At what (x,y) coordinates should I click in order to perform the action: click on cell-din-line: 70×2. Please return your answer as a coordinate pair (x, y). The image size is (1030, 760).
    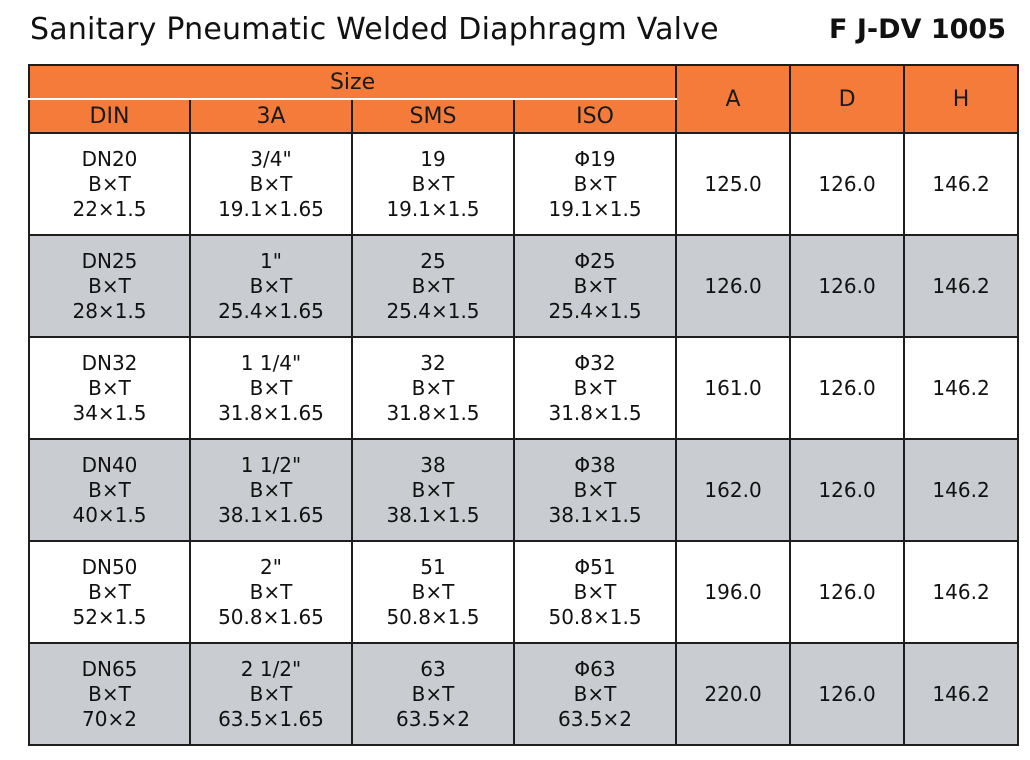
    Looking at the image, I should click on (109, 718).